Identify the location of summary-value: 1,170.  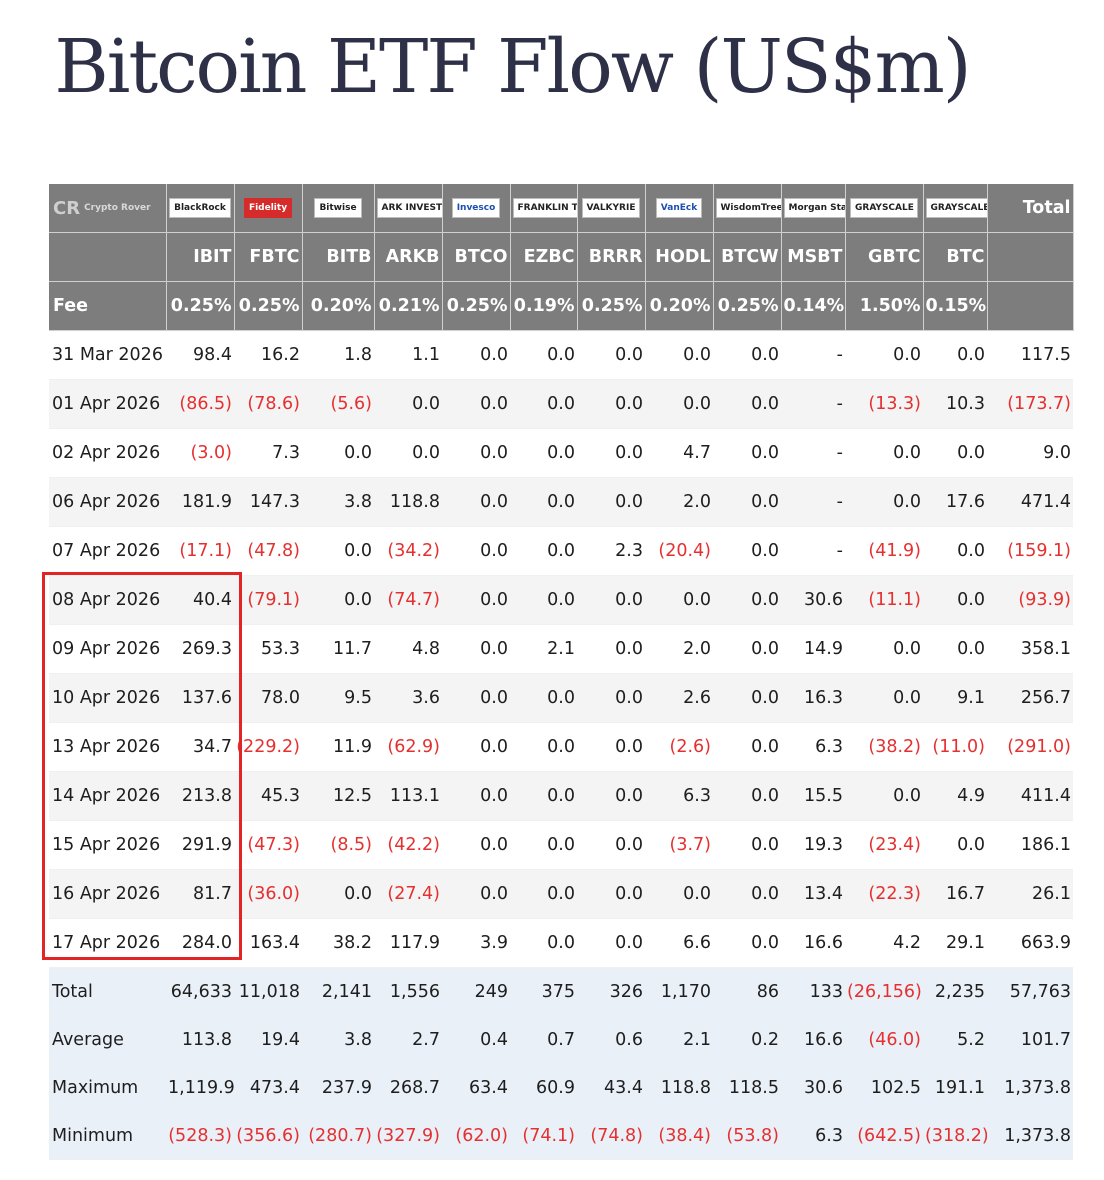
(679, 991).